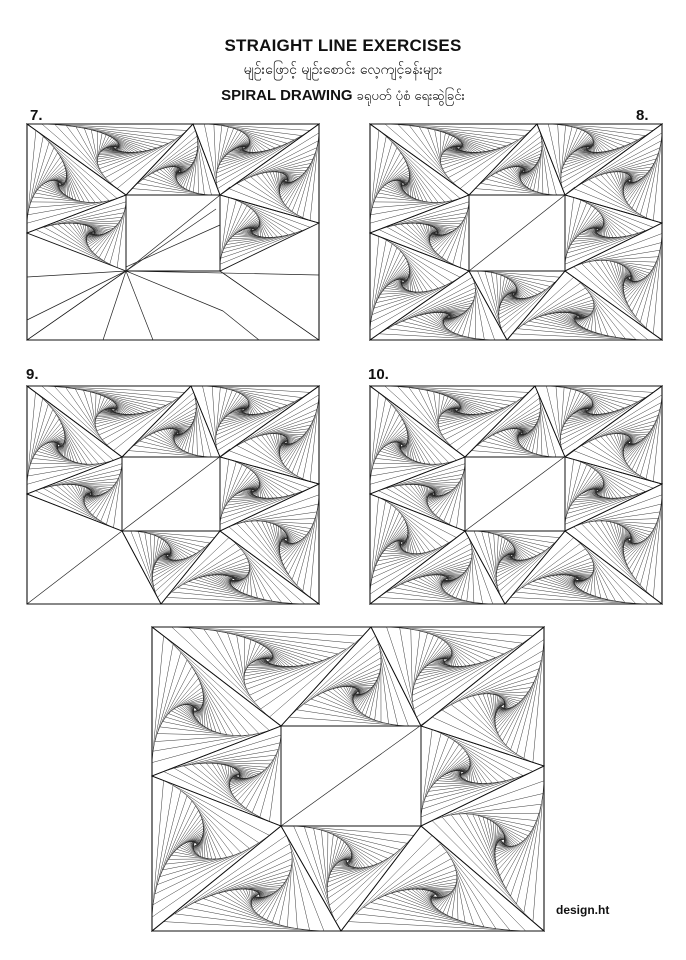 The image size is (686, 960). What do you see at coordinates (583, 910) in the screenshot?
I see `credit-text: design.ht` at bounding box center [583, 910].